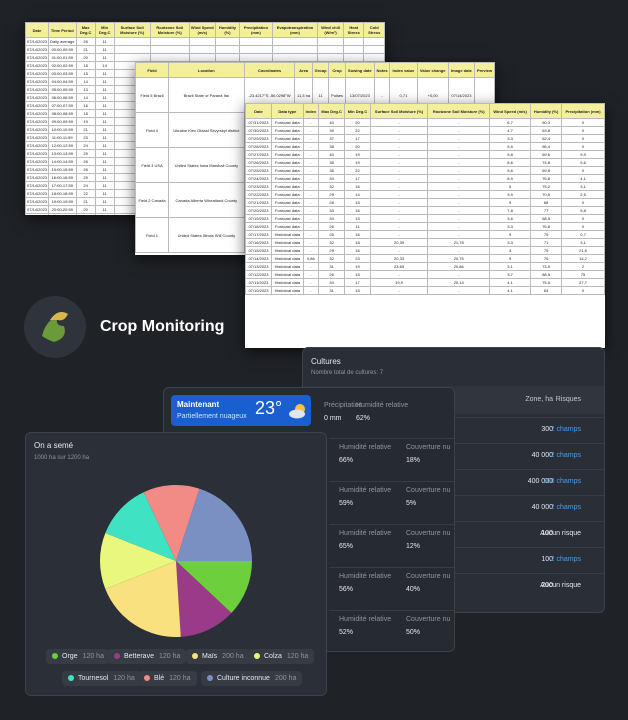  What do you see at coordinates (546, 258) in the screenshot?
I see `cell: 76` at bounding box center [546, 258].